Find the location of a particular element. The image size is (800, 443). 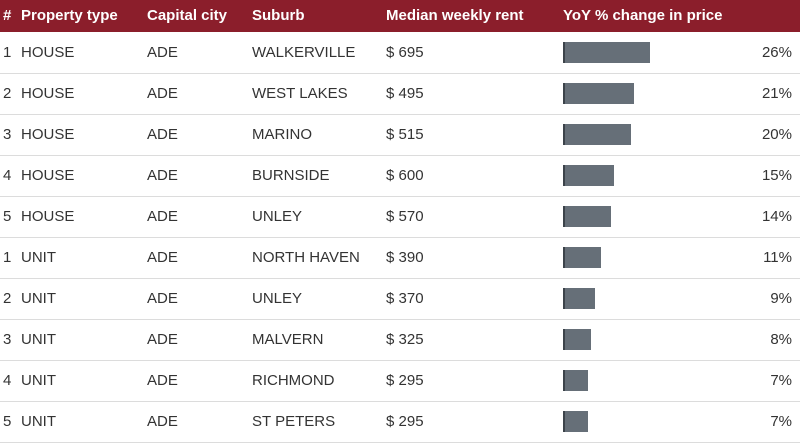

cell-yoy-percent: 21% is located at coordinates (776, 93).